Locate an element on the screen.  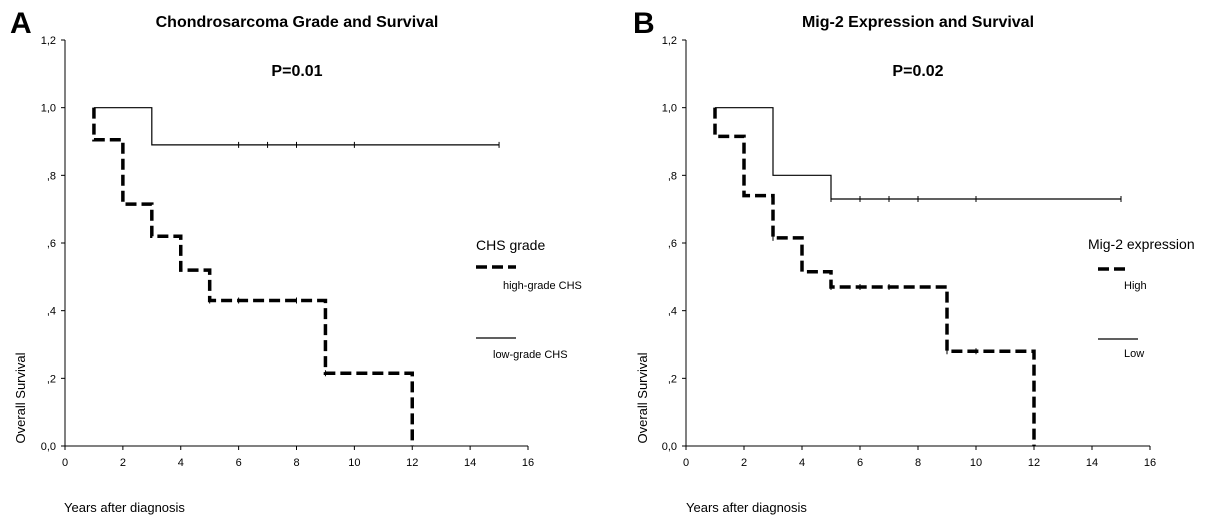
legend-label-high-grade: high-grade CHS is located at coordinates (542, 286).